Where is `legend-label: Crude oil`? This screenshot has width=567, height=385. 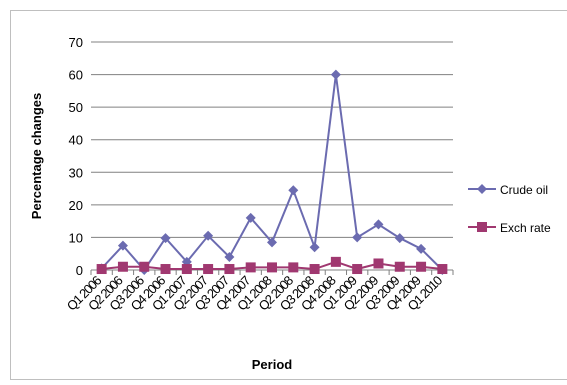
legend-label: Crude oil is located at coordinates (524, 190).